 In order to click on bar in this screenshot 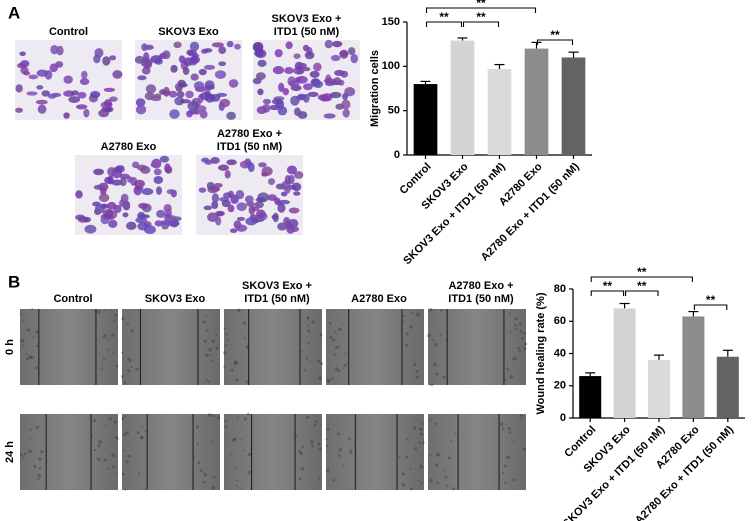, I will do `click(624, 363)`.